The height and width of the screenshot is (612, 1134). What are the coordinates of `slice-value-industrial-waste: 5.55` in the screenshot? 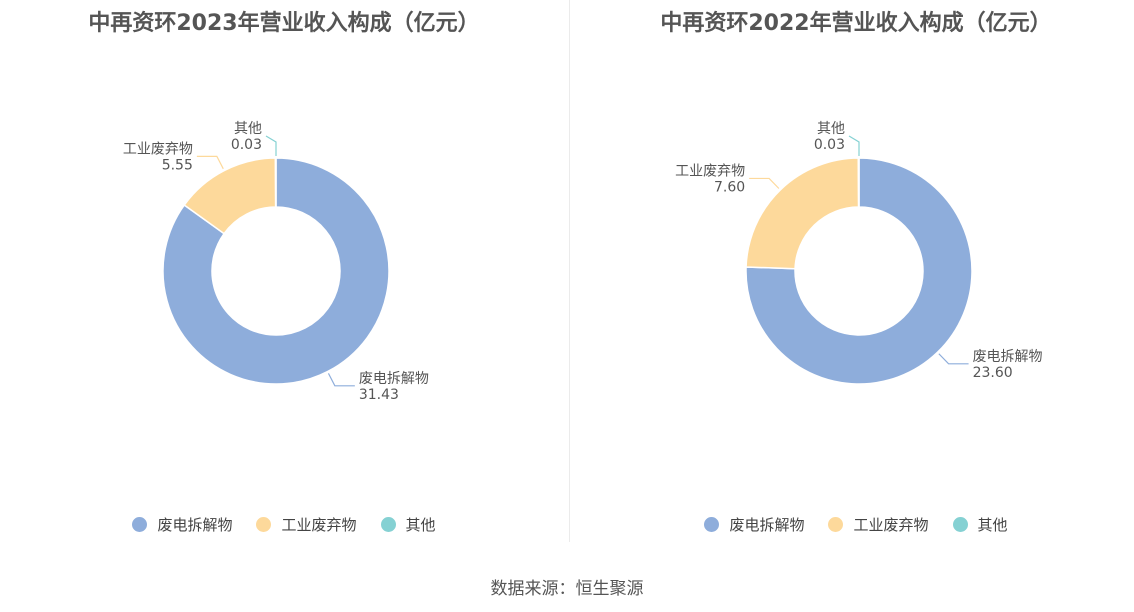 It's located at (177, 165).